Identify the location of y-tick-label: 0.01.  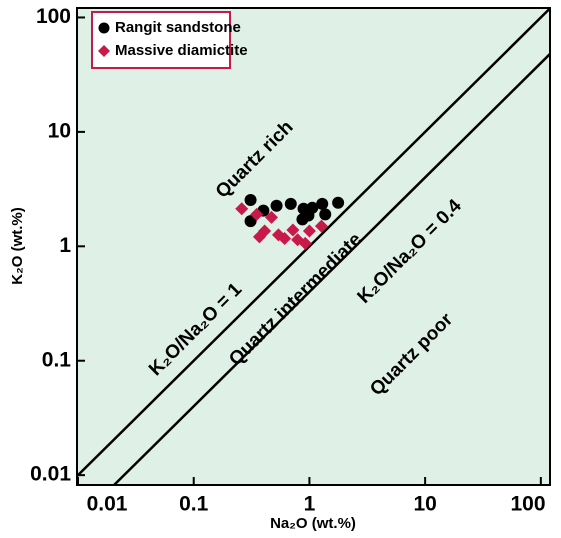
(50, 474).